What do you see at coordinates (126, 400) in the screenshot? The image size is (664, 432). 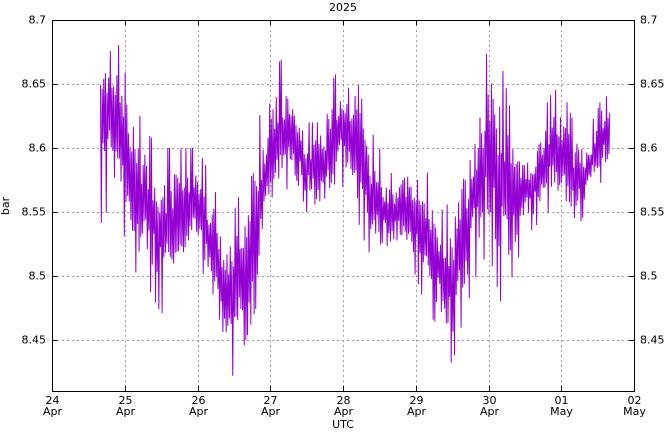 I see `x-tick-label-day: 25` at bounding box center [126, 400].